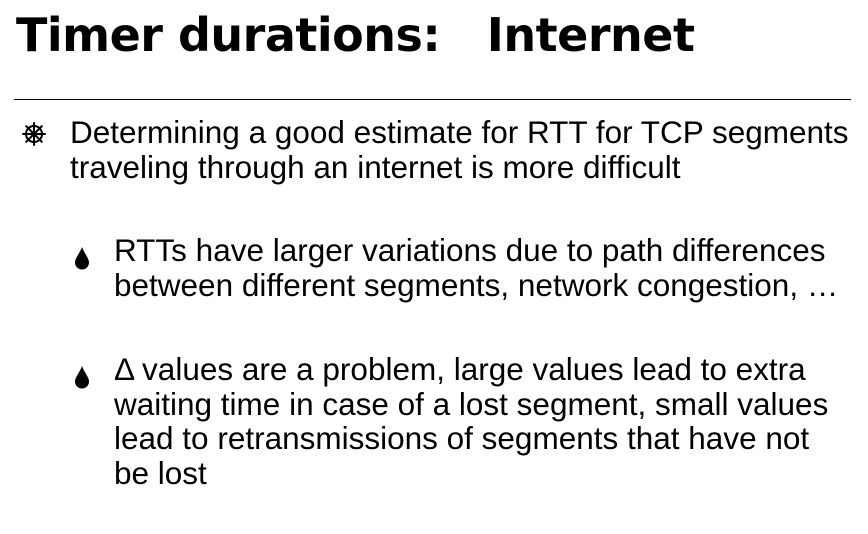 The image size is (868, 534). Describe the element at coordinates (34, 134) in the screenshot. I see `wheel-bullet-icon` at that location.